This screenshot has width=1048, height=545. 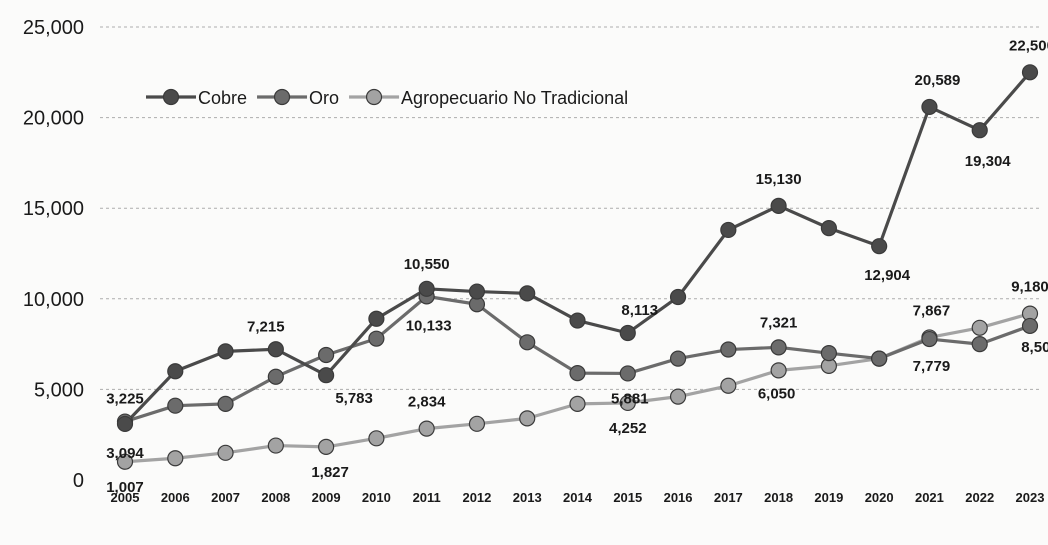 I want to click on data-label: 10,133, so click(x=429, y=325).